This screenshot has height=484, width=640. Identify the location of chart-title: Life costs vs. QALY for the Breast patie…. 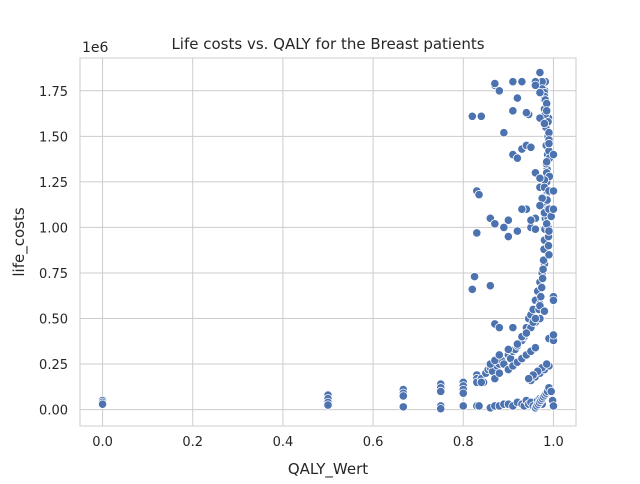
(327, 44).